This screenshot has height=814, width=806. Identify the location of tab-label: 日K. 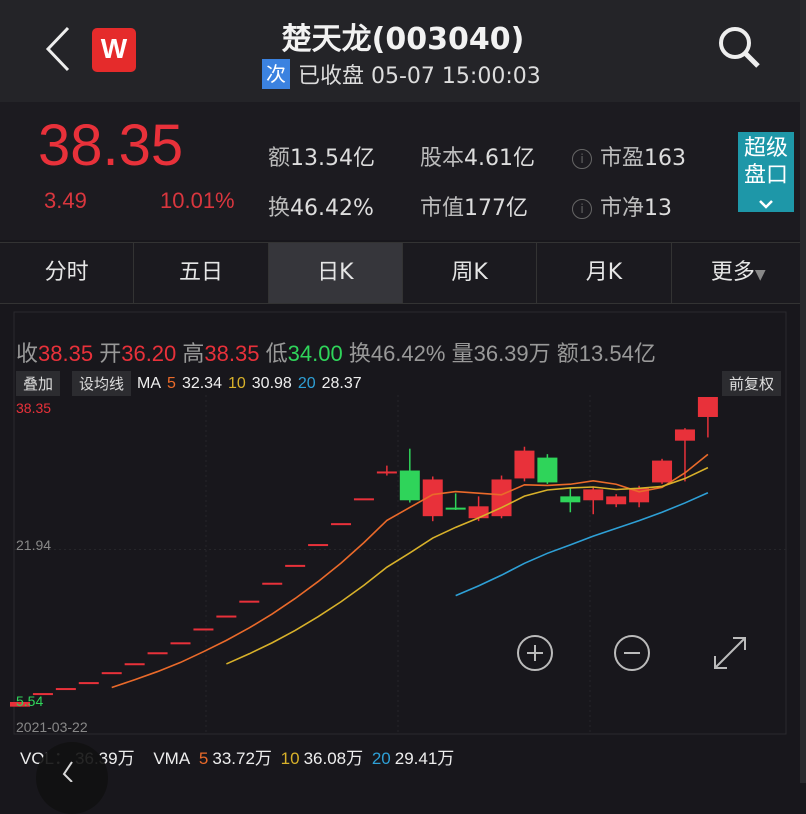
(335, 272).